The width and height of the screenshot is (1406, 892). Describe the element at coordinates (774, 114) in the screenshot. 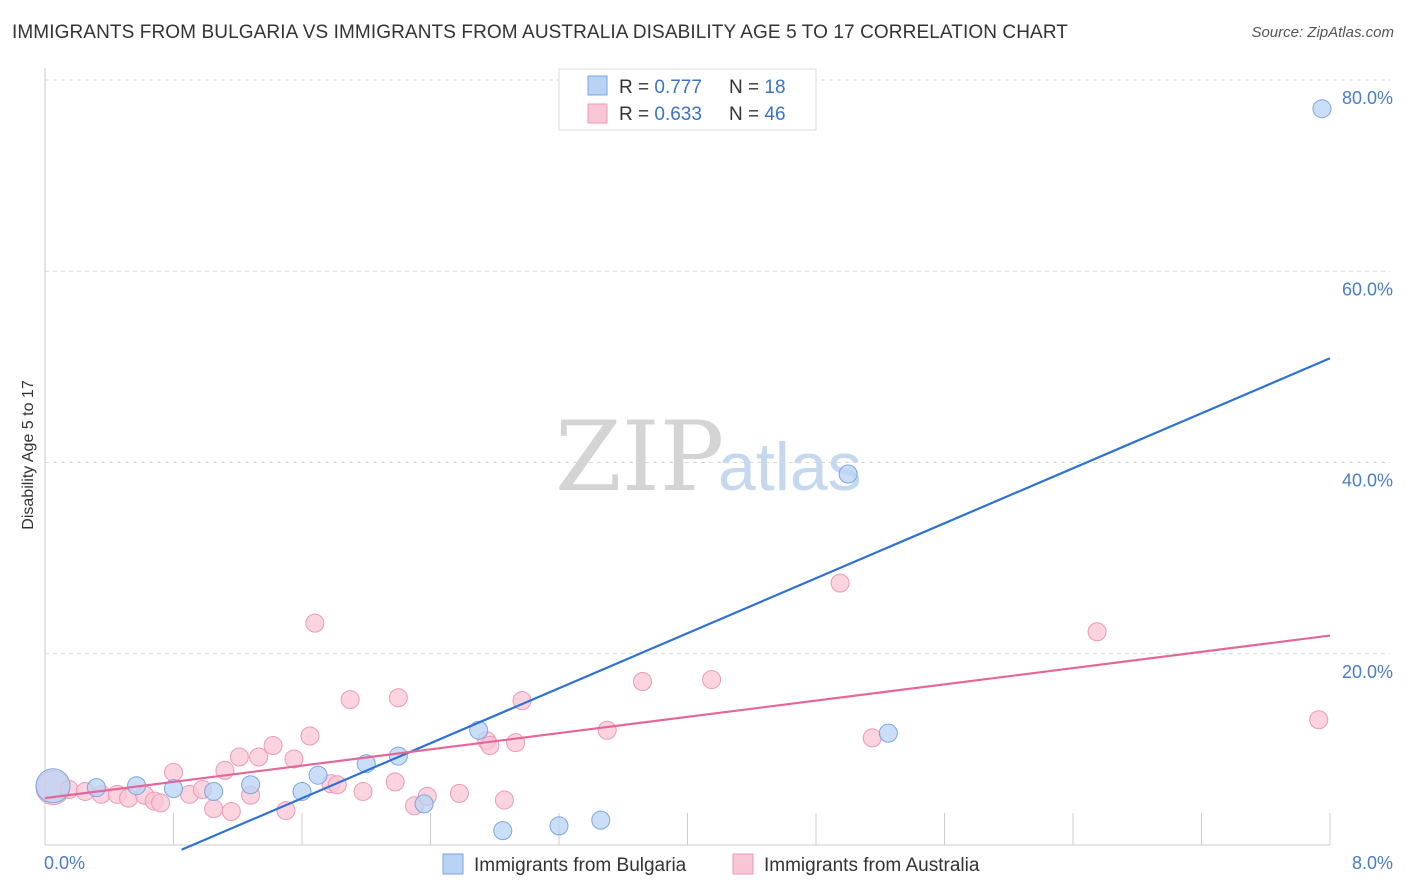

I see `stats-n-value-australia: 46` at that location.